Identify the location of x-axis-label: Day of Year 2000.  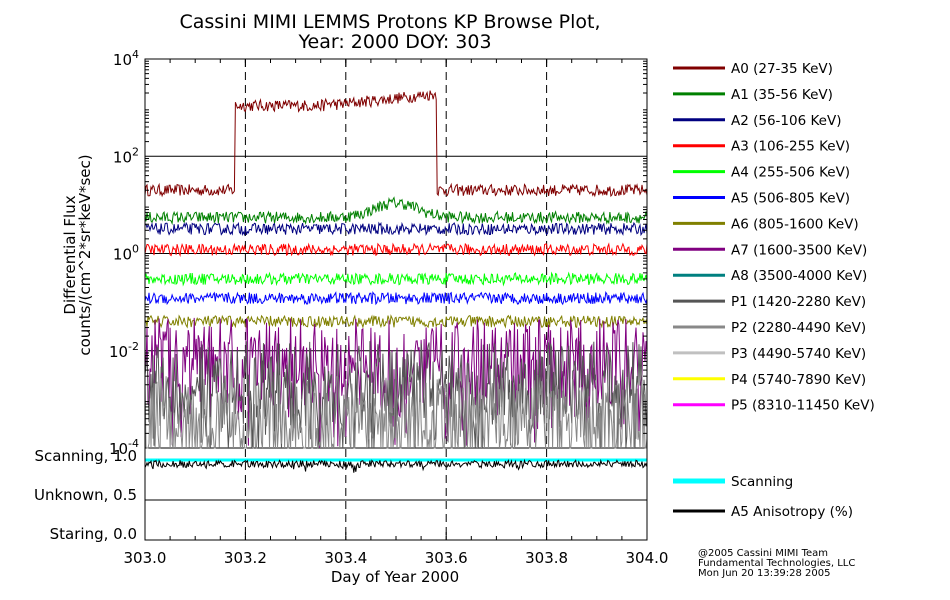
(395, 577).